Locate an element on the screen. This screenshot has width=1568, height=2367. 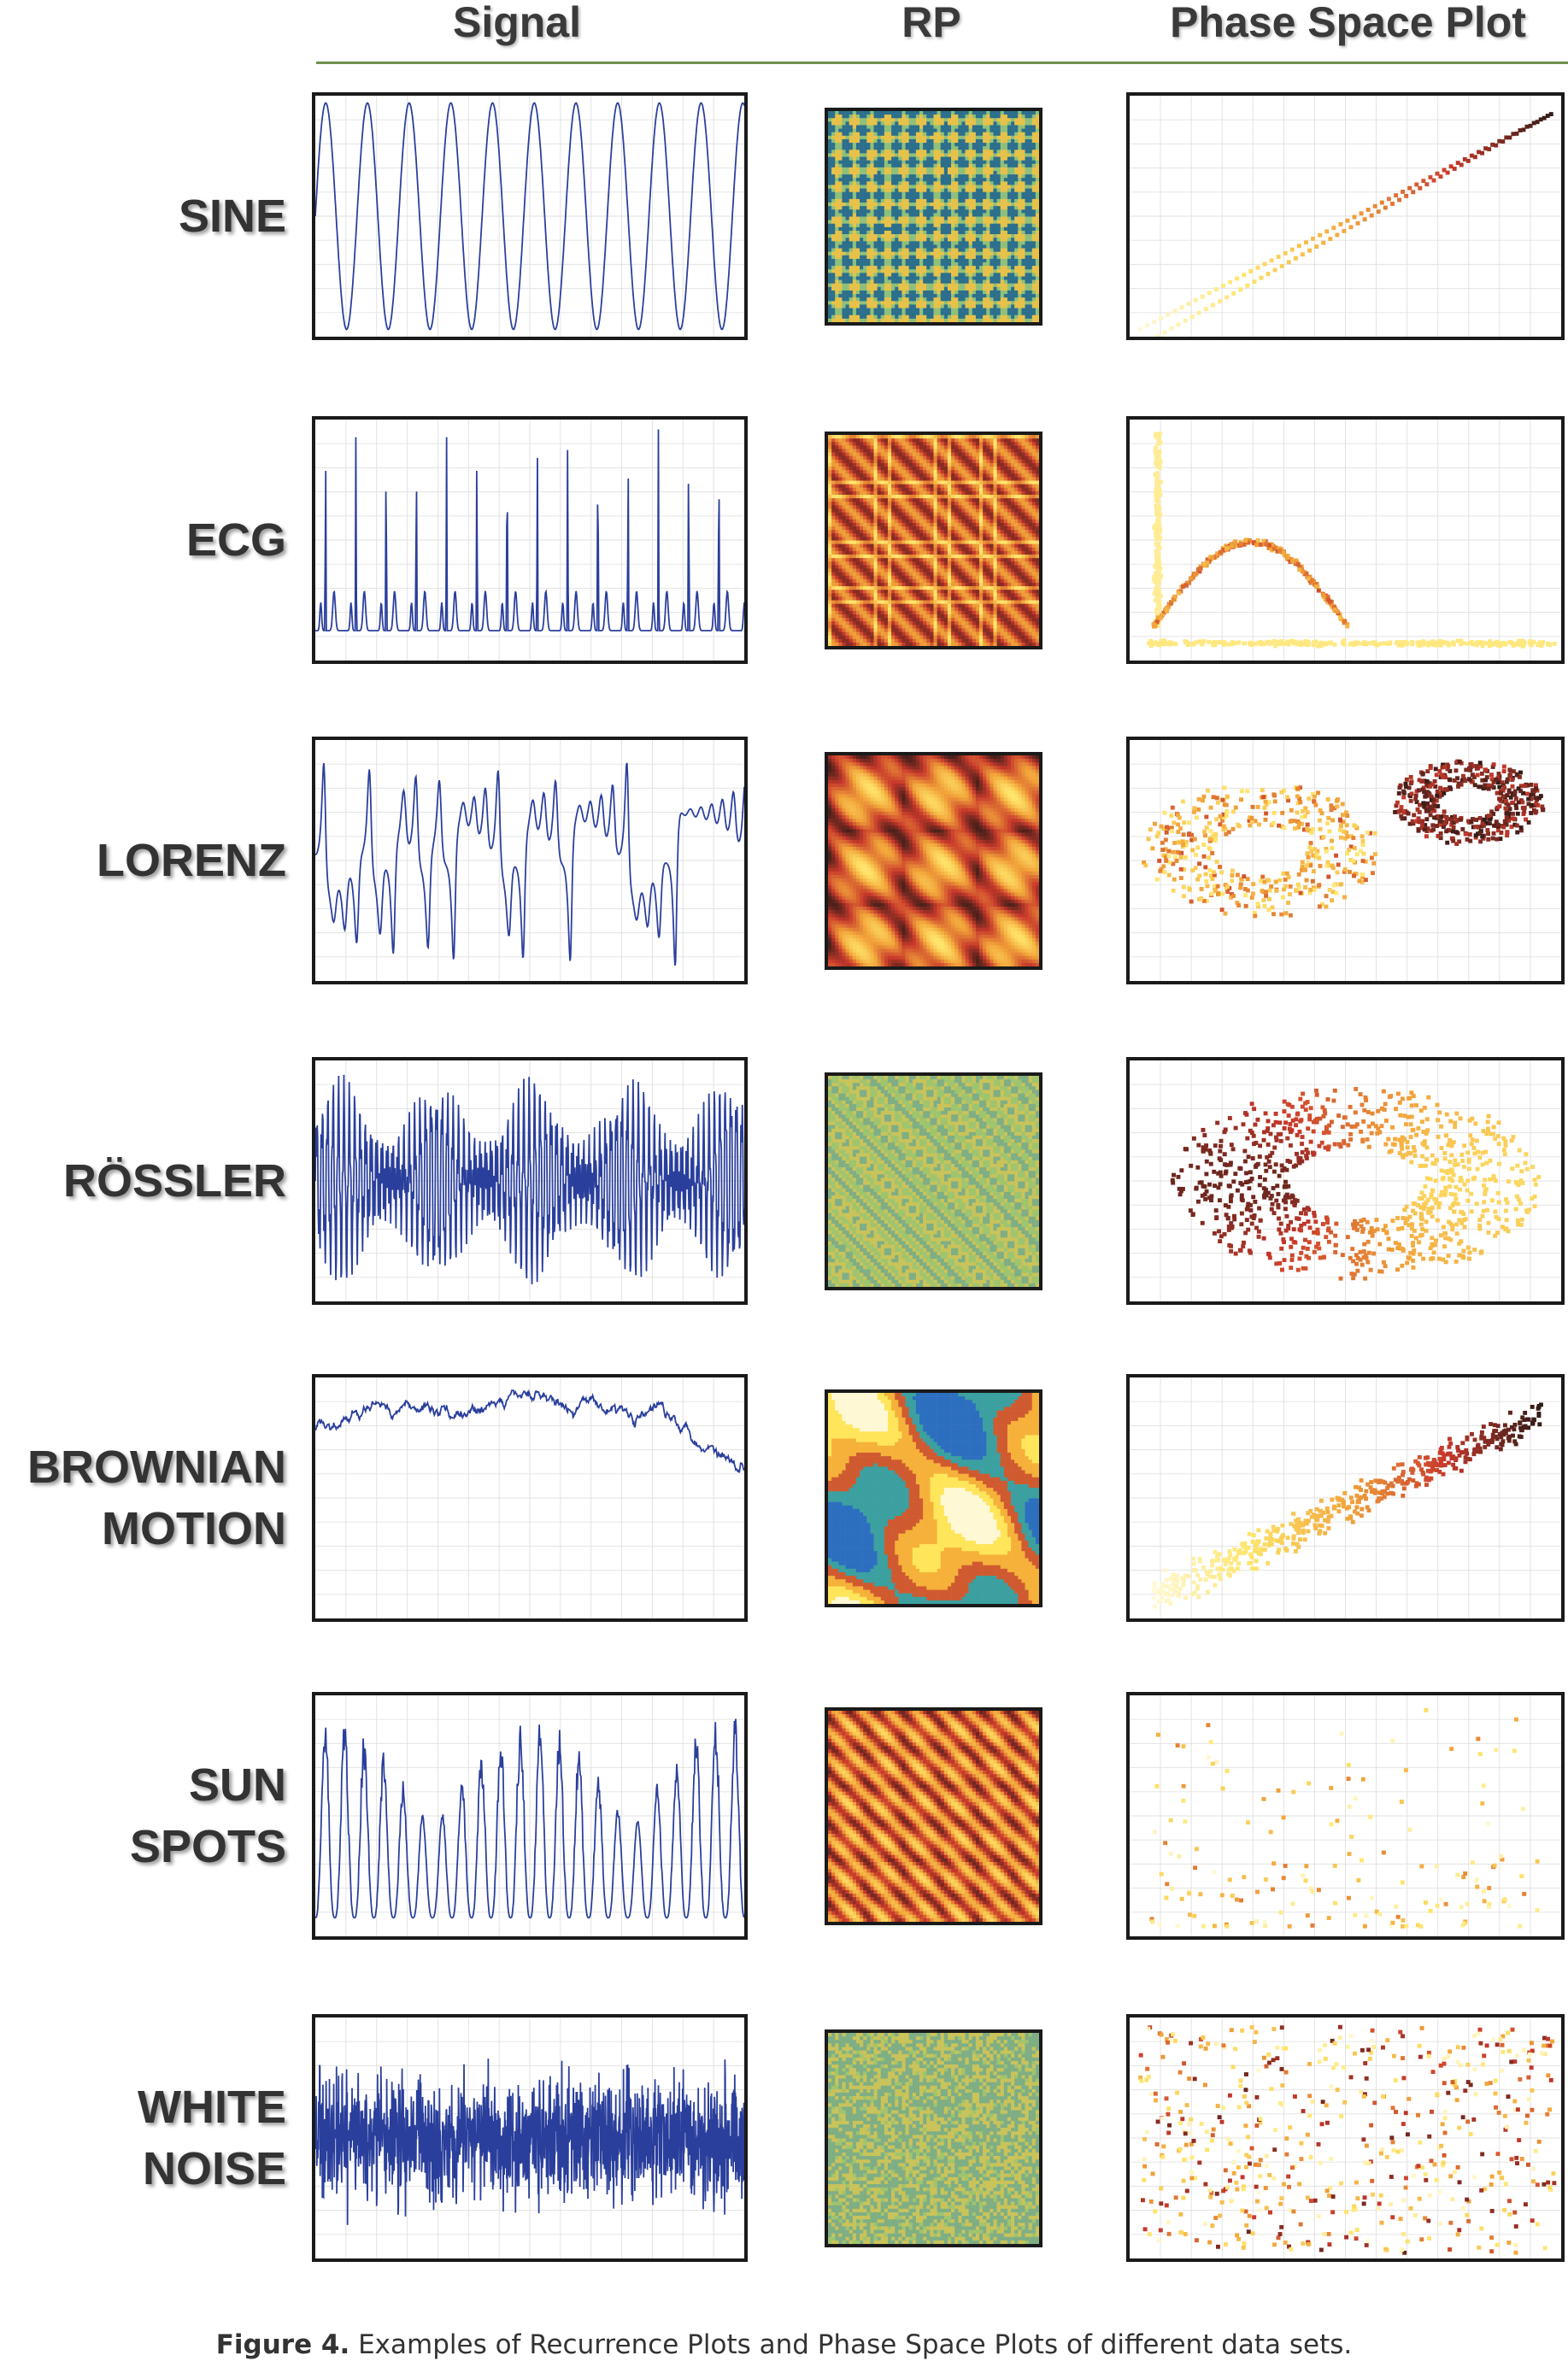
phase-plot-sunspots is located at coordinates (1345, 1816).